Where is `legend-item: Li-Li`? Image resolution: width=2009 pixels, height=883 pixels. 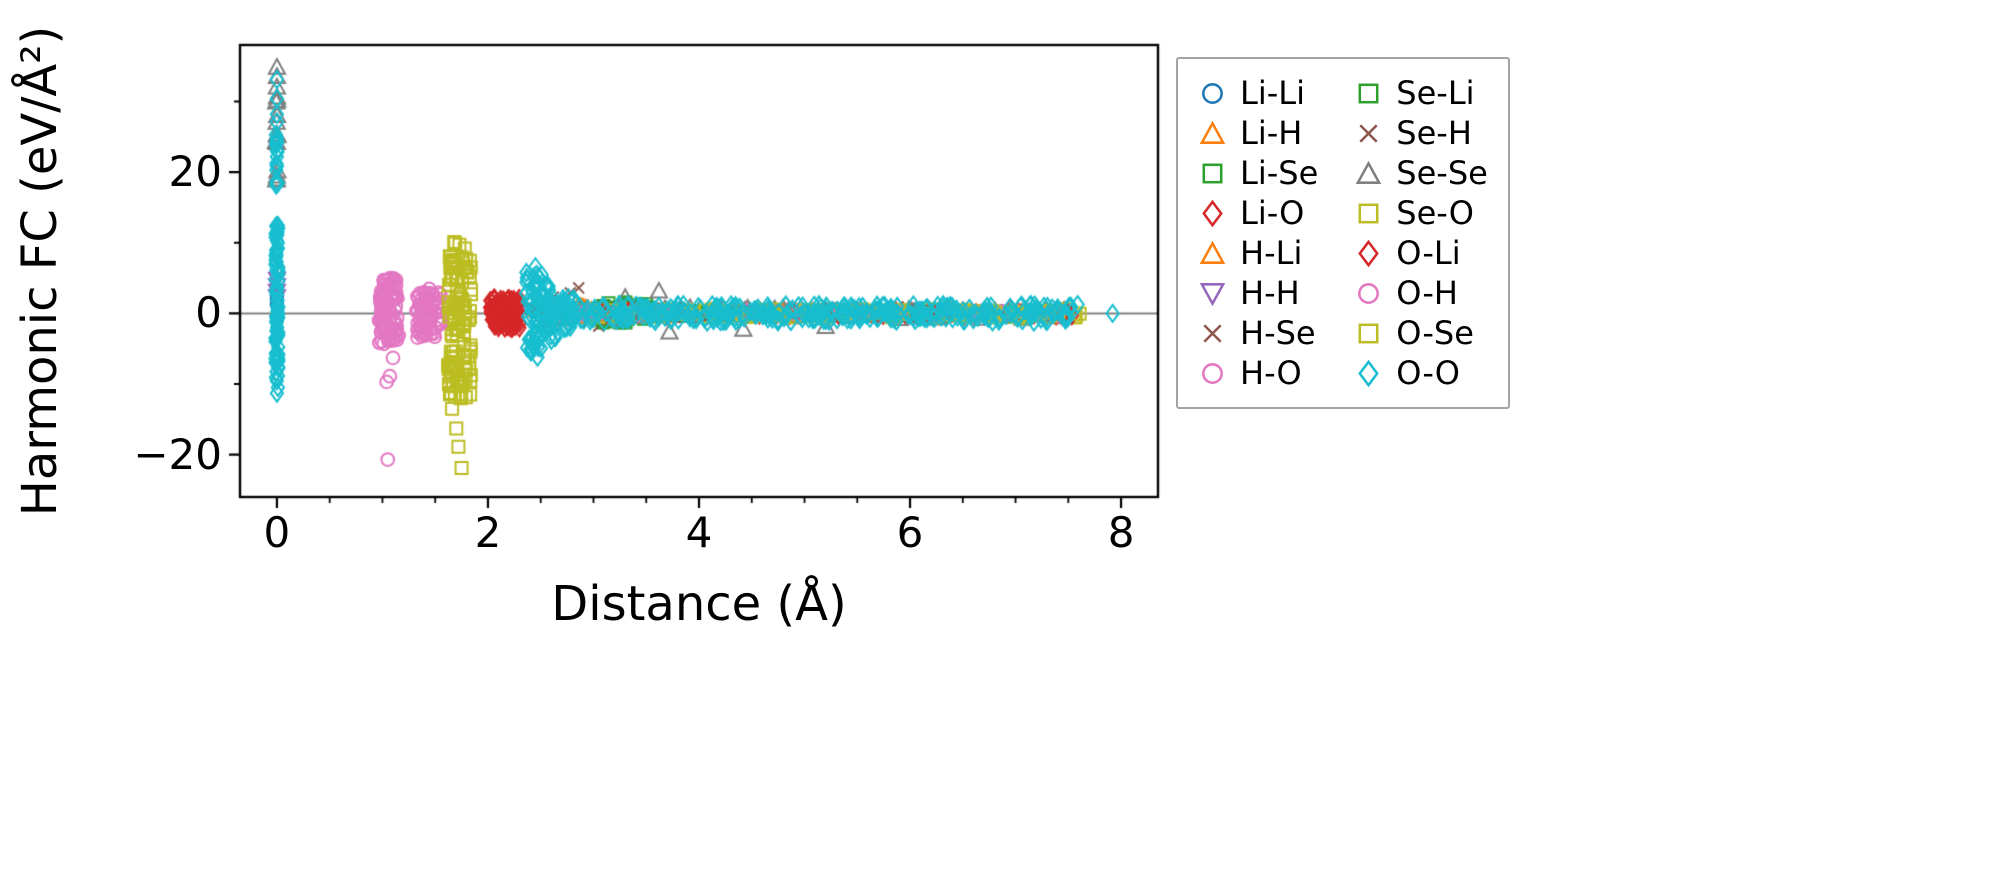 legend-item: Li-Li is located at coordinates (1258, 93).